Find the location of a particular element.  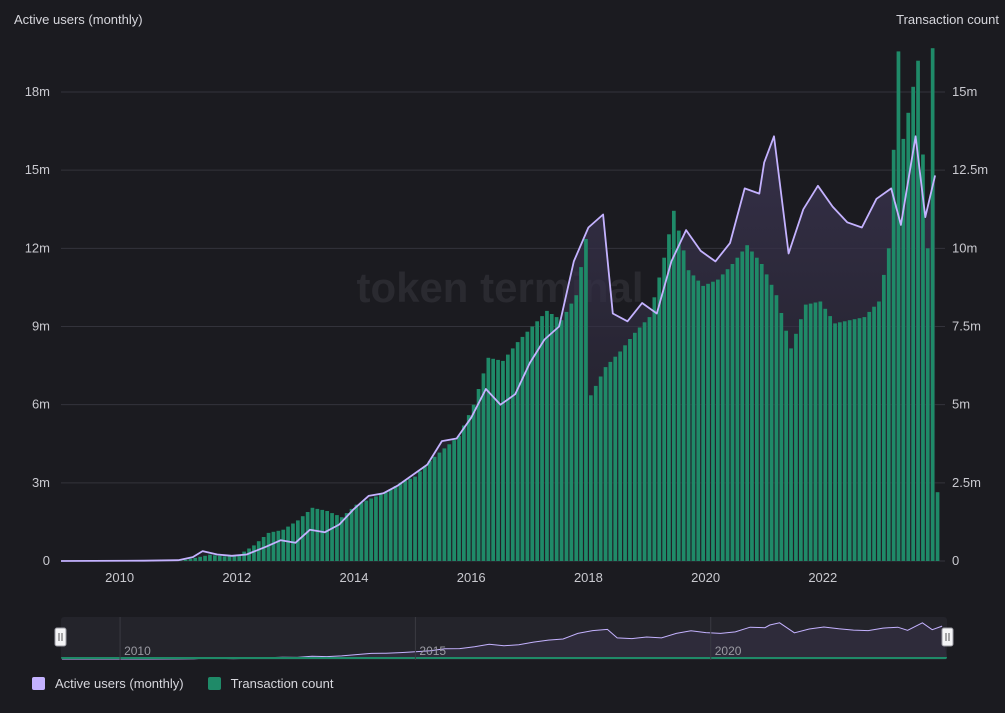

legend-label-active-users: Active users (monthly) is located at coordinates (119, 683).